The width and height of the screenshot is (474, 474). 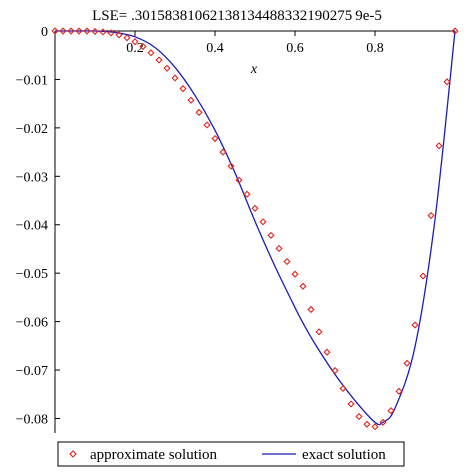 What do you see at coordinates (32, 274) in the screenshot?
I see `y-tick-label: −0.05` at bounding box center [32, 274].